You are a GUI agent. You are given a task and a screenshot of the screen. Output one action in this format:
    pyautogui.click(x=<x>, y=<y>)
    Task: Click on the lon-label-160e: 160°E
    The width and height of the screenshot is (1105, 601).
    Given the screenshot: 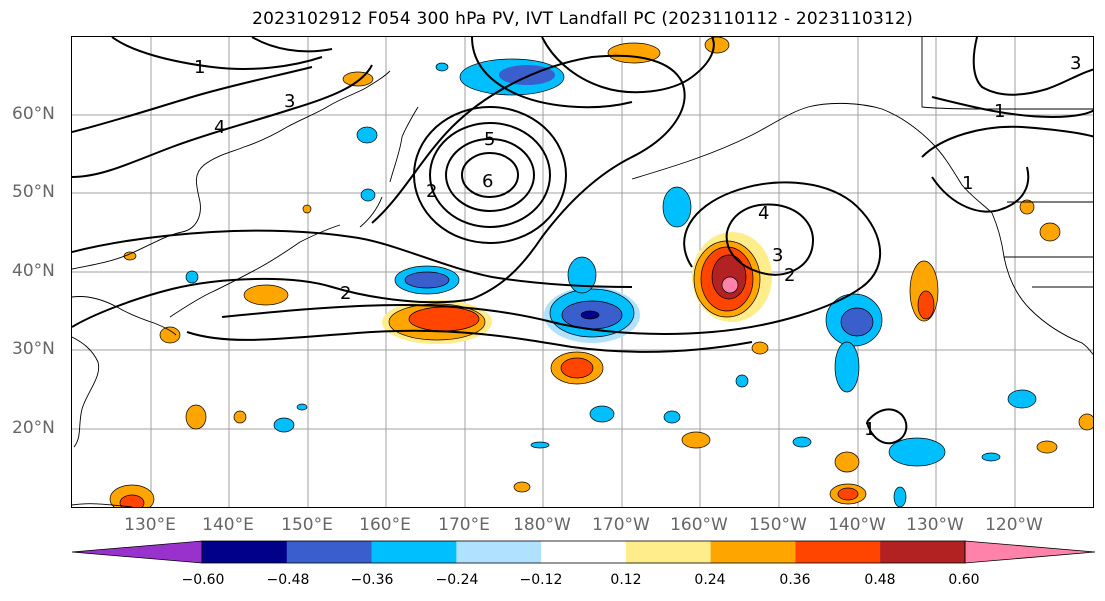 What is the action you would take?
    pyautogui.click(x=385, y=525)
    